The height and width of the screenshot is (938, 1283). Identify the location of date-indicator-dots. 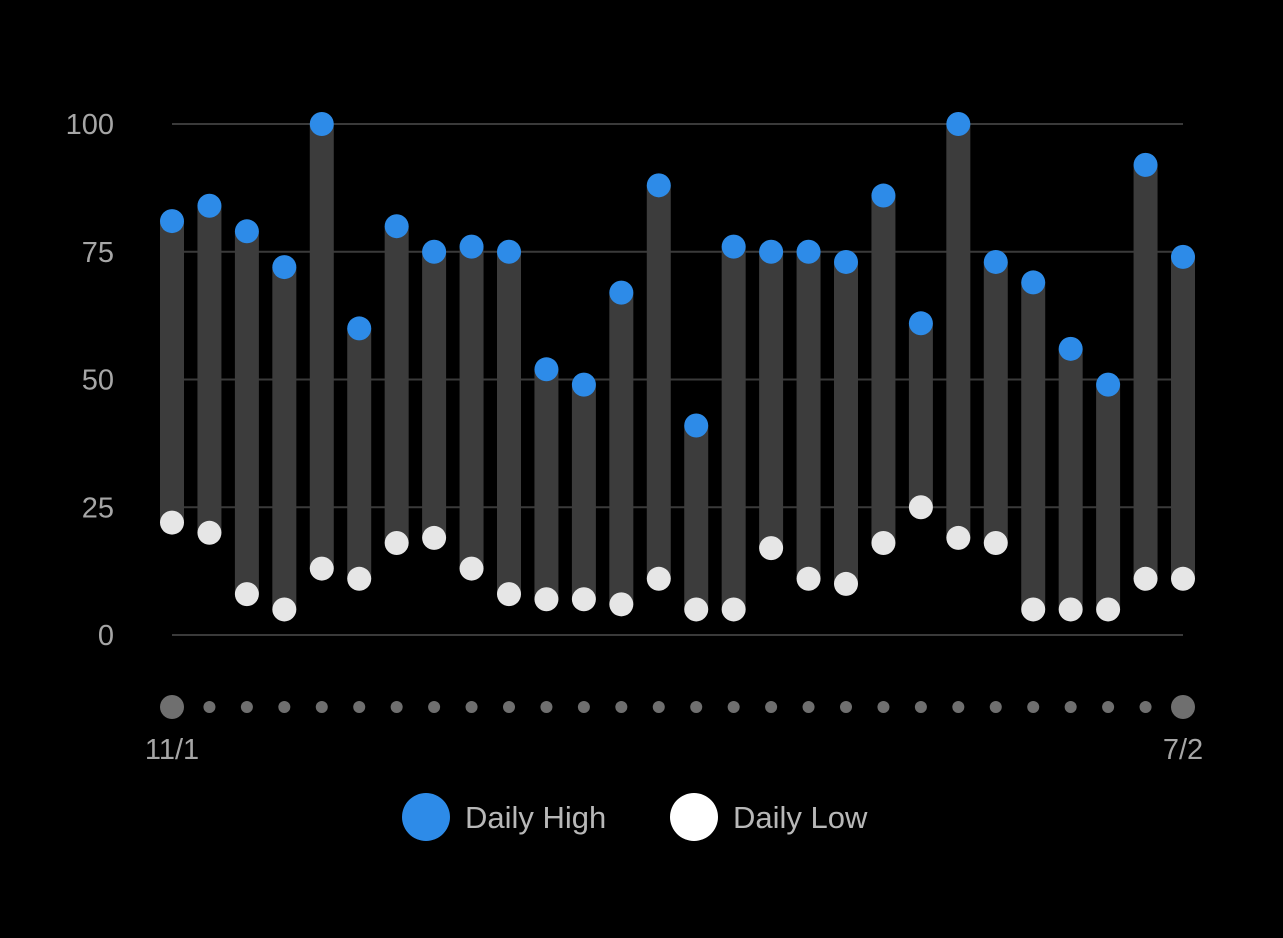
(677, 707).